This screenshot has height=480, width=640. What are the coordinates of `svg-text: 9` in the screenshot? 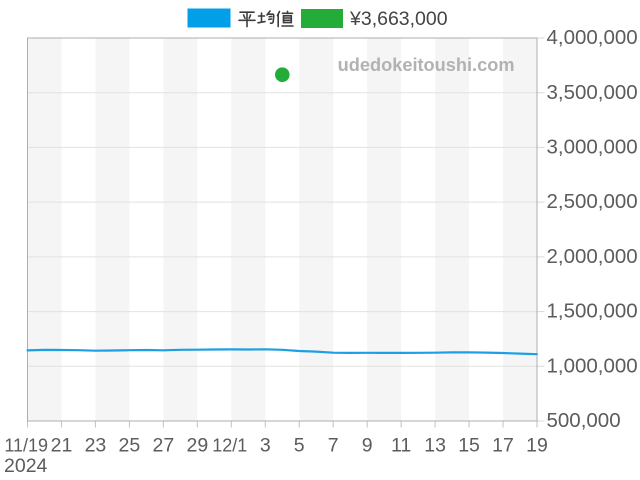 It's located at (367, 445).